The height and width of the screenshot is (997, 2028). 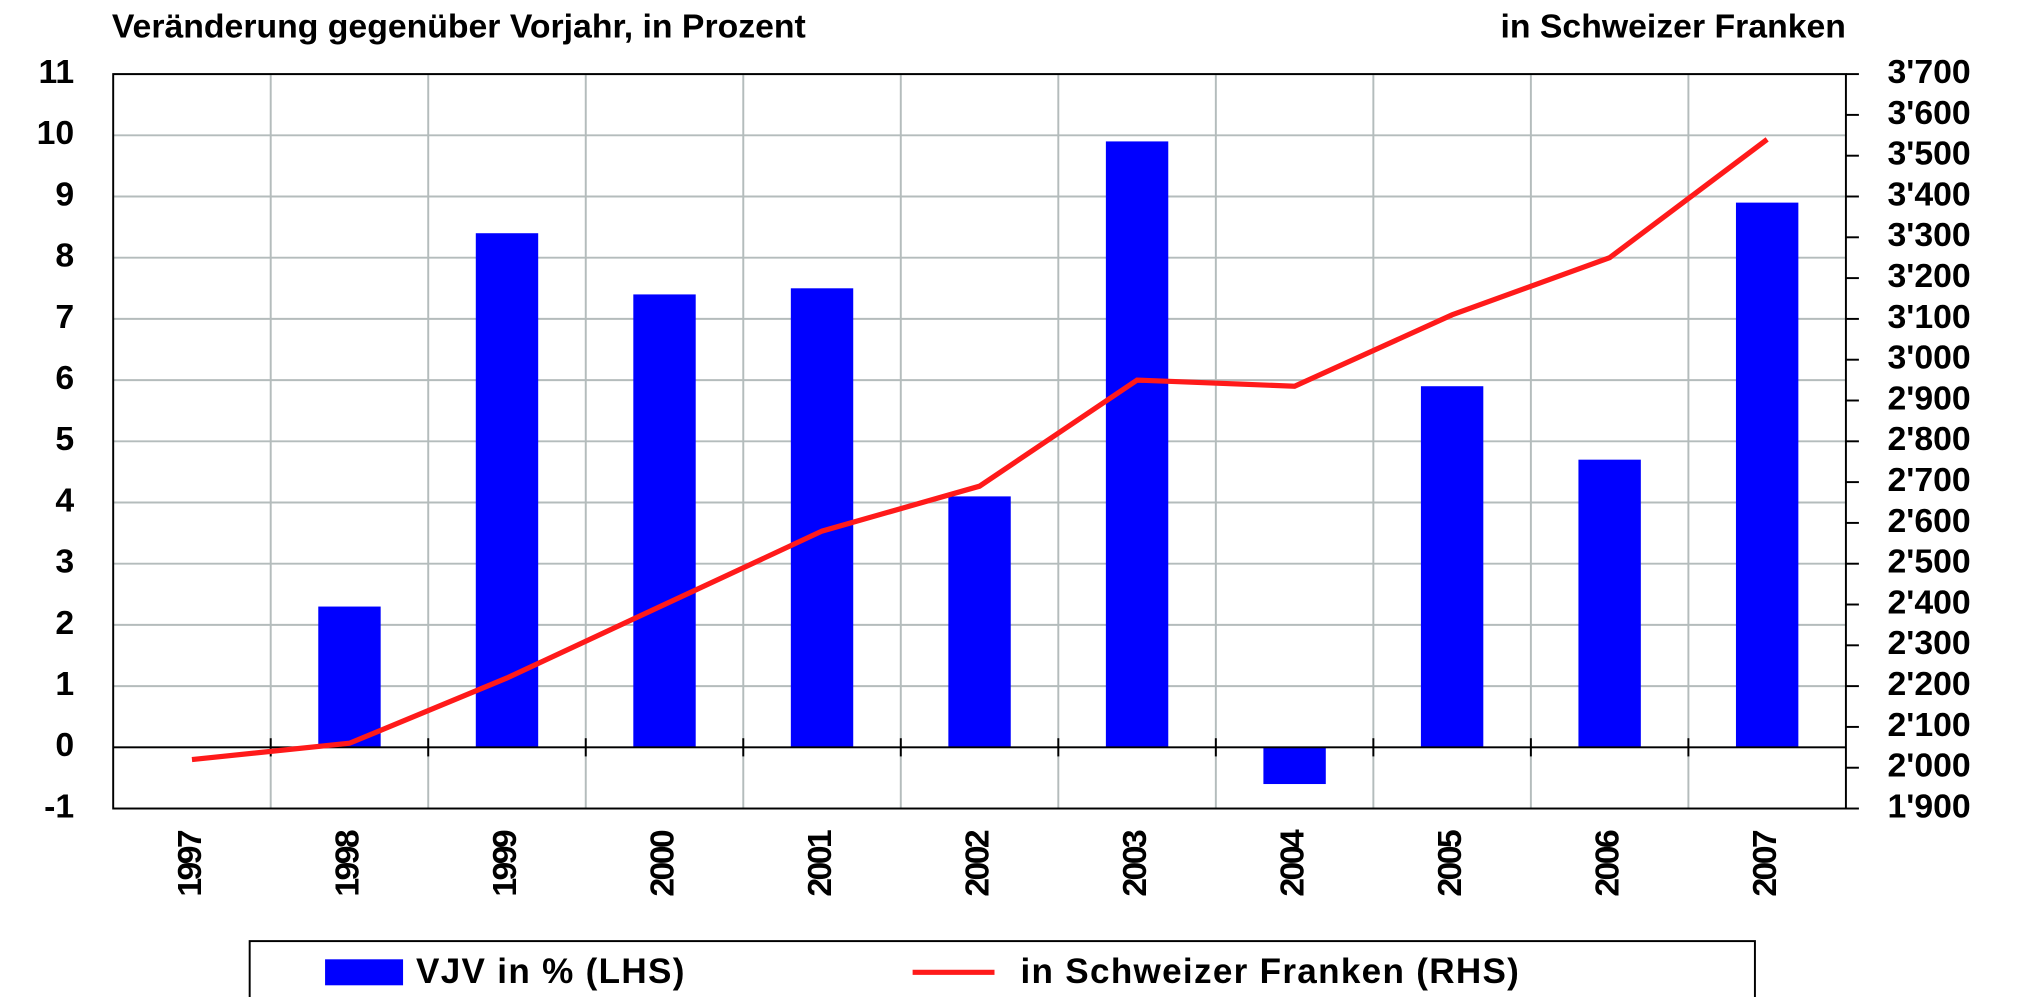 I want to click on y2-tick-label: 2'300, so click(x=1929, y=643).